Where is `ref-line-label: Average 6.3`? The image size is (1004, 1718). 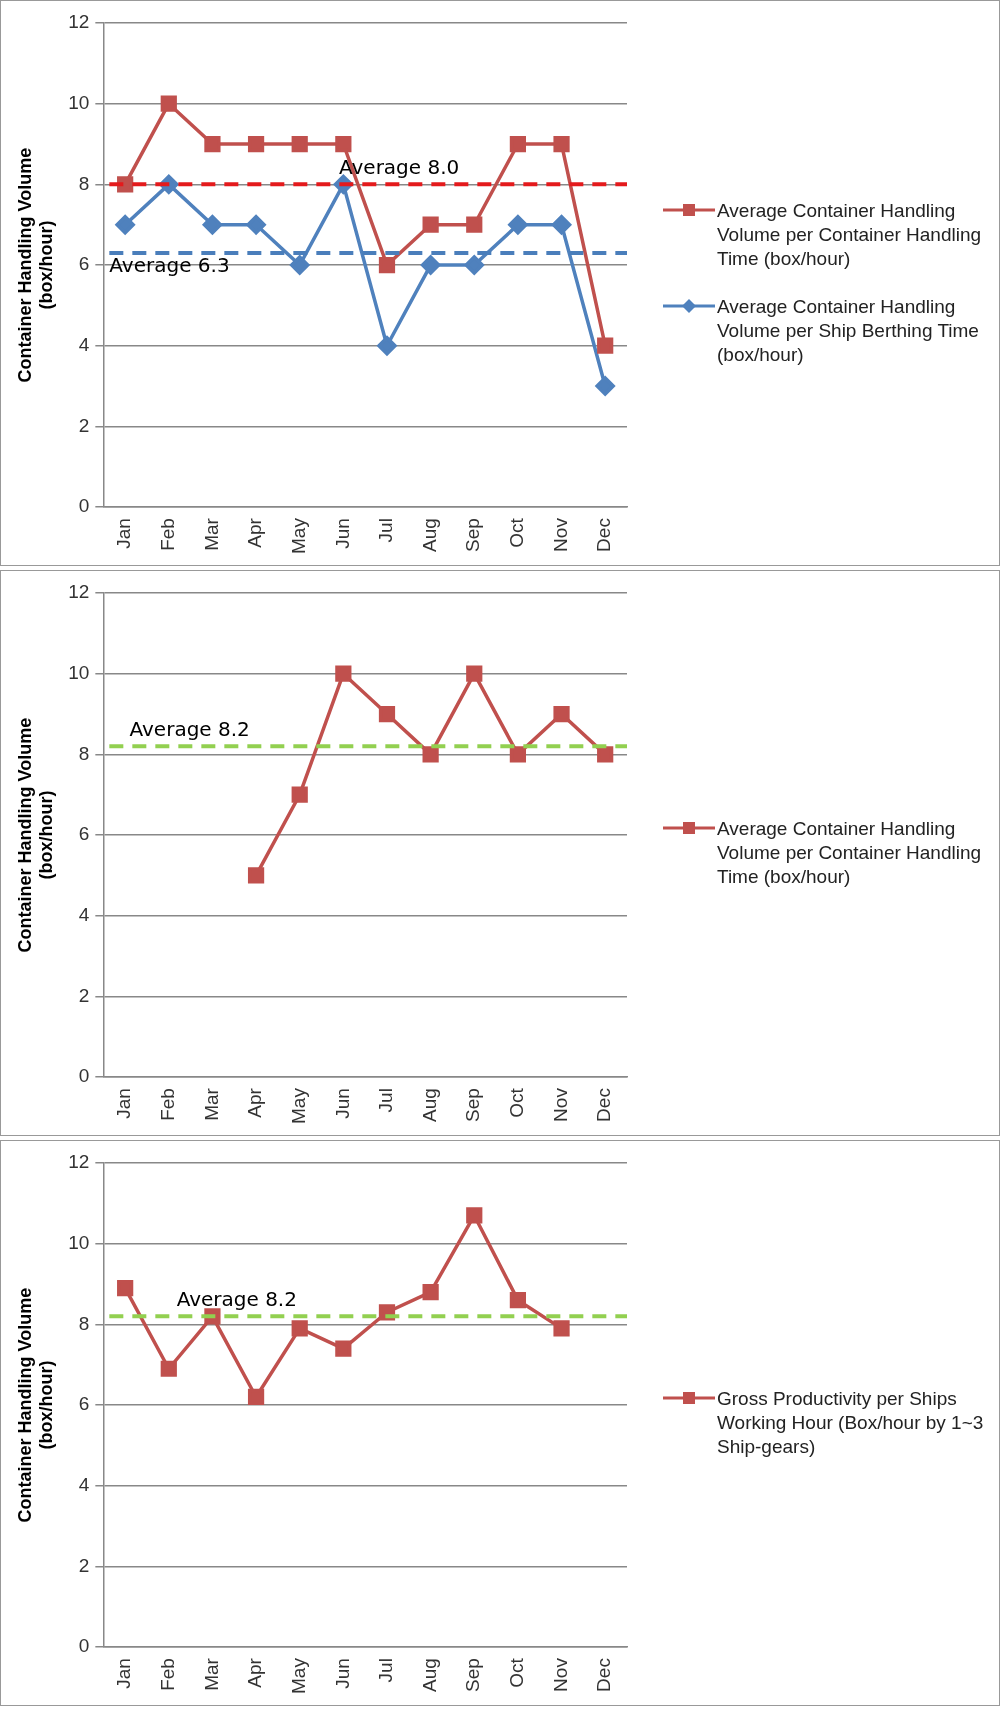 ref-line-label: Average 6.3 is located at coordinates (169, 265).